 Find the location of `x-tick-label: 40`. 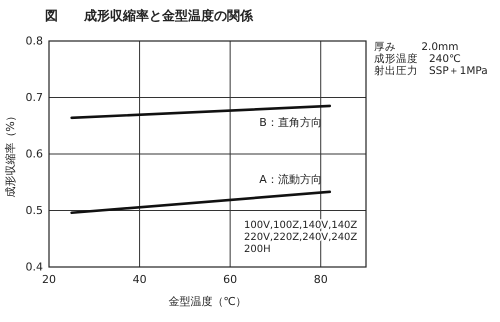

x-tick-label: 40 is located at coordinates (139, 279).